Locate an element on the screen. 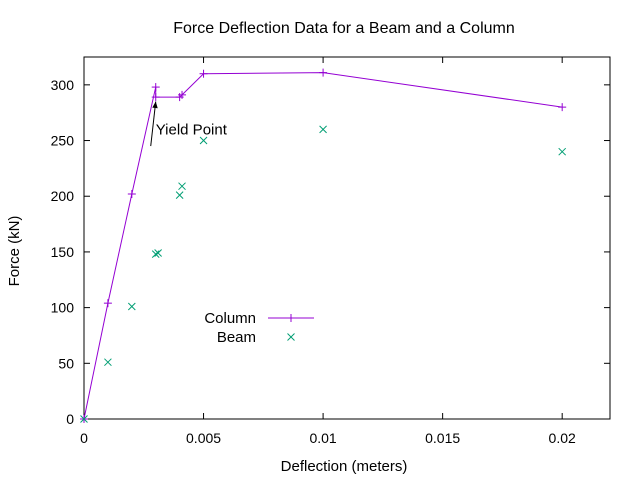 This screenshot has height=480, width=640. y-tick-label: 0 is located at coordinates (70, 419).